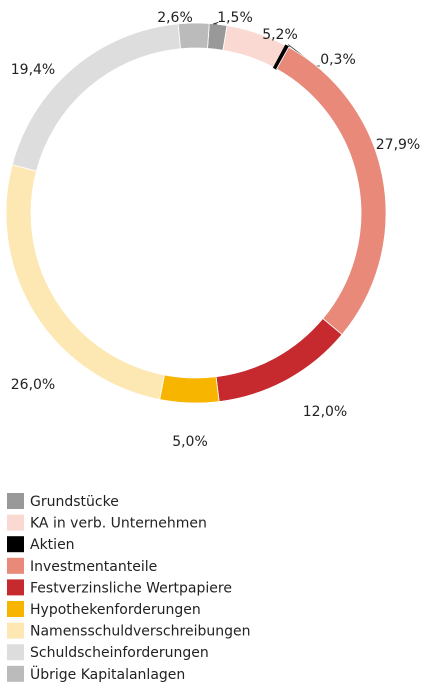 The image size is (430, 697). What do you see at coordinates (398, 145) in the screenshot?
I see `data-label: 27,9%` at bounding box center [398, 145].